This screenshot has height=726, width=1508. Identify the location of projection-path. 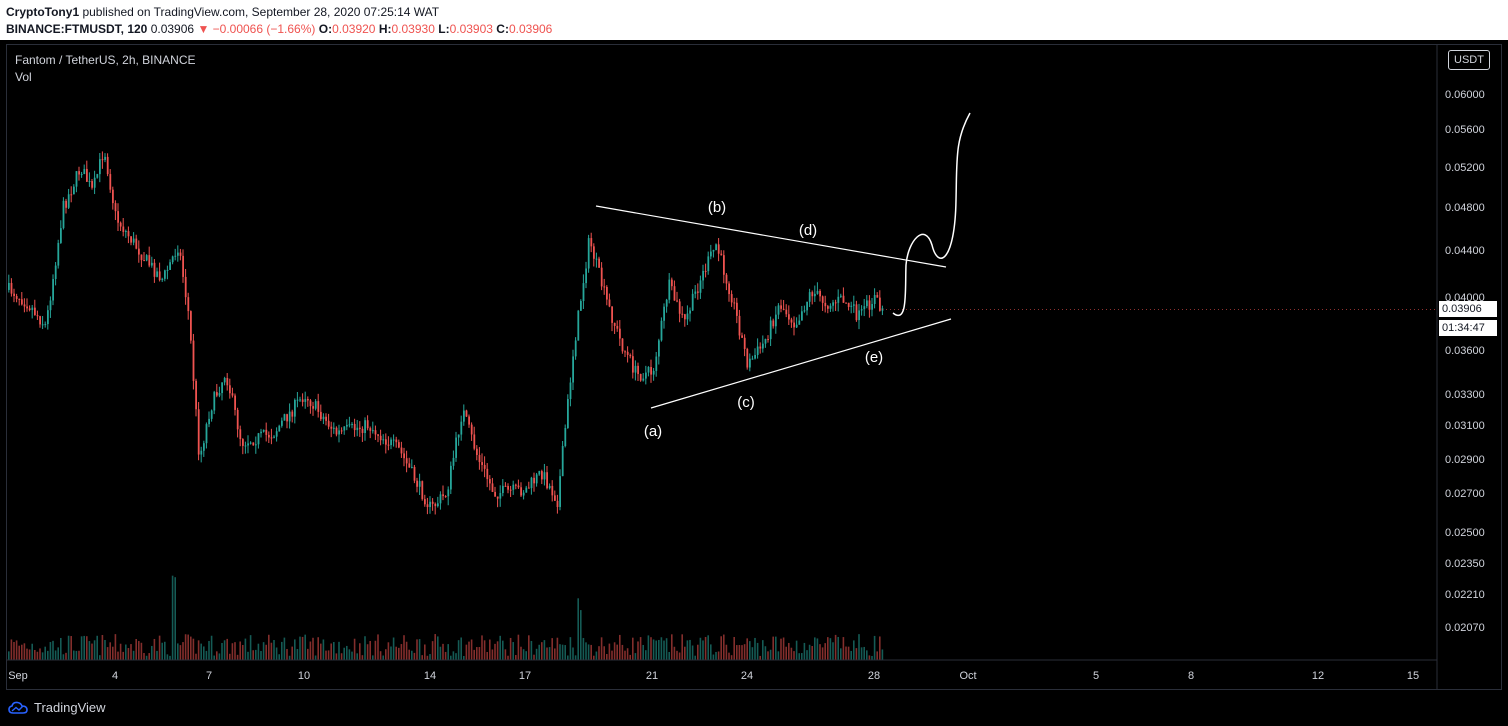
(931, 214).